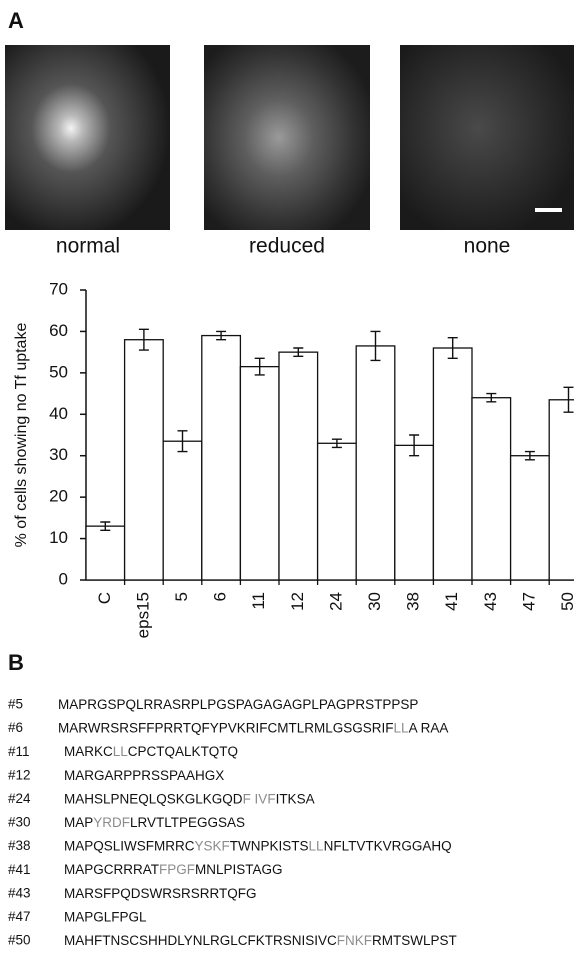 The height and width of the screenshot is (971, 574). Describe the element at coordinates (15, 727) in the screenshot. I see `sequence-id: #6` at that location.